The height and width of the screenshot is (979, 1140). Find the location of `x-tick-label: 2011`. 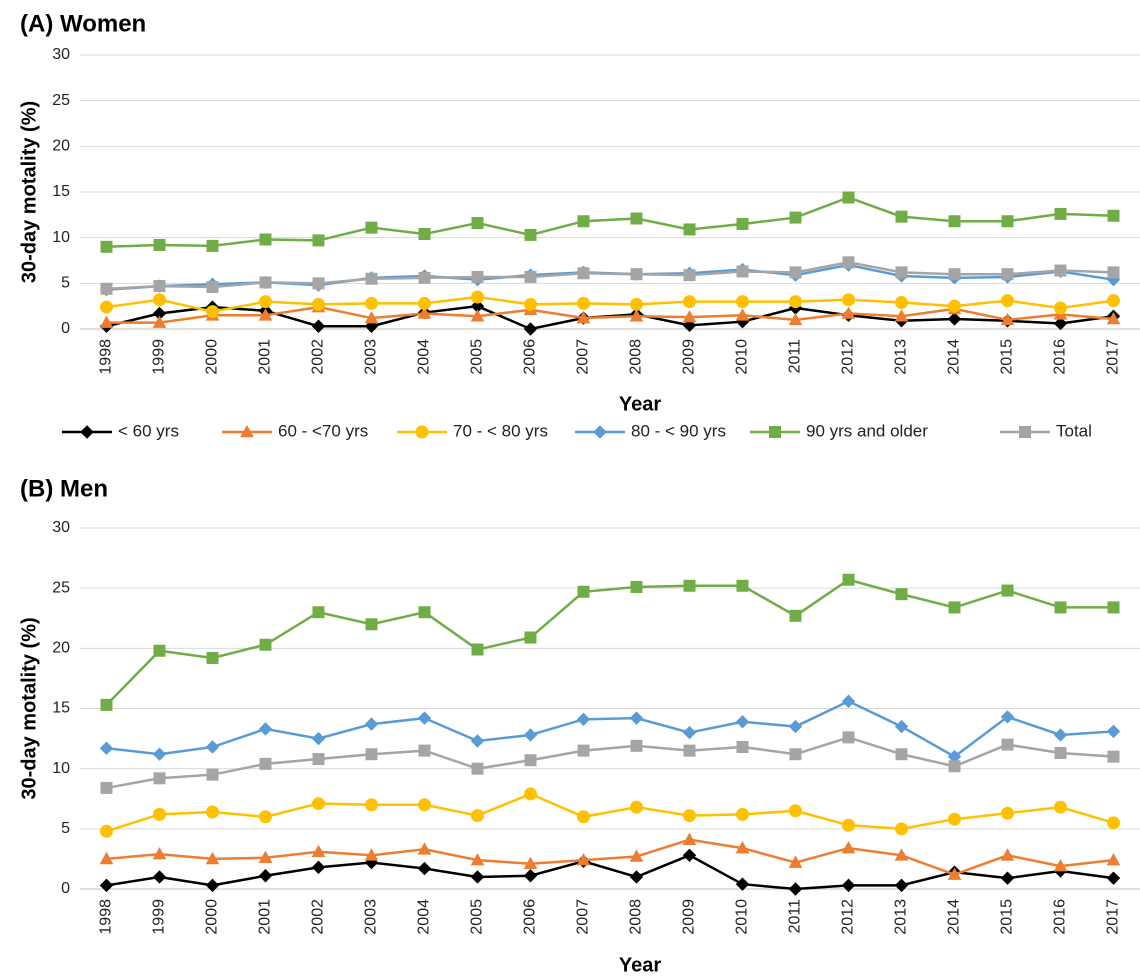

x-tick-label: 2011 is located at coordinates (795, 916).